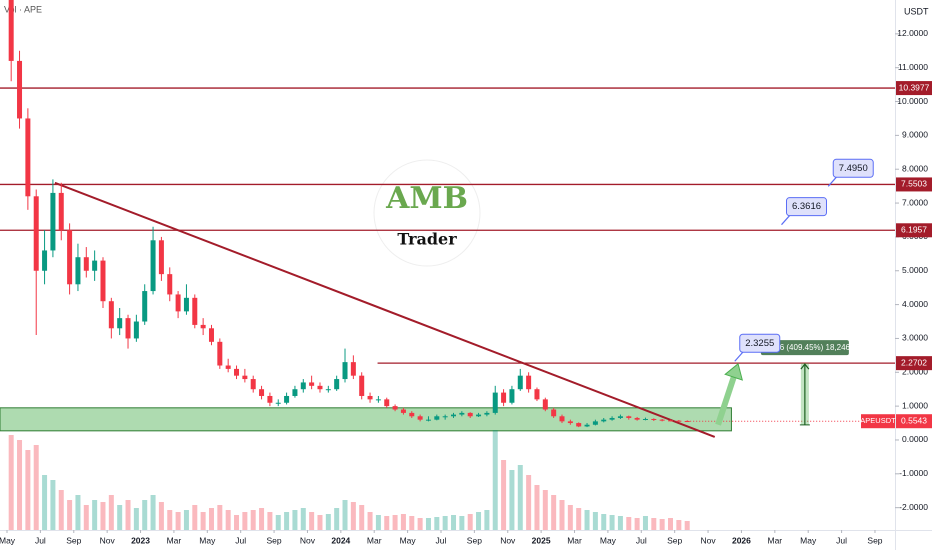  I want to click on callout-label: 7.4950, so click(853, 168).